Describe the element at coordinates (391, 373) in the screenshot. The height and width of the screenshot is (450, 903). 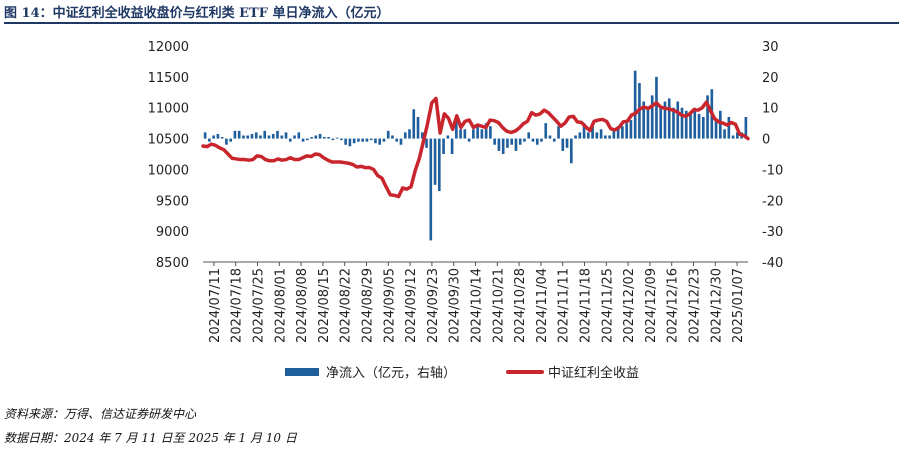
I see `legend-bar-label: 净流入（亿元，右轴）` at that location.